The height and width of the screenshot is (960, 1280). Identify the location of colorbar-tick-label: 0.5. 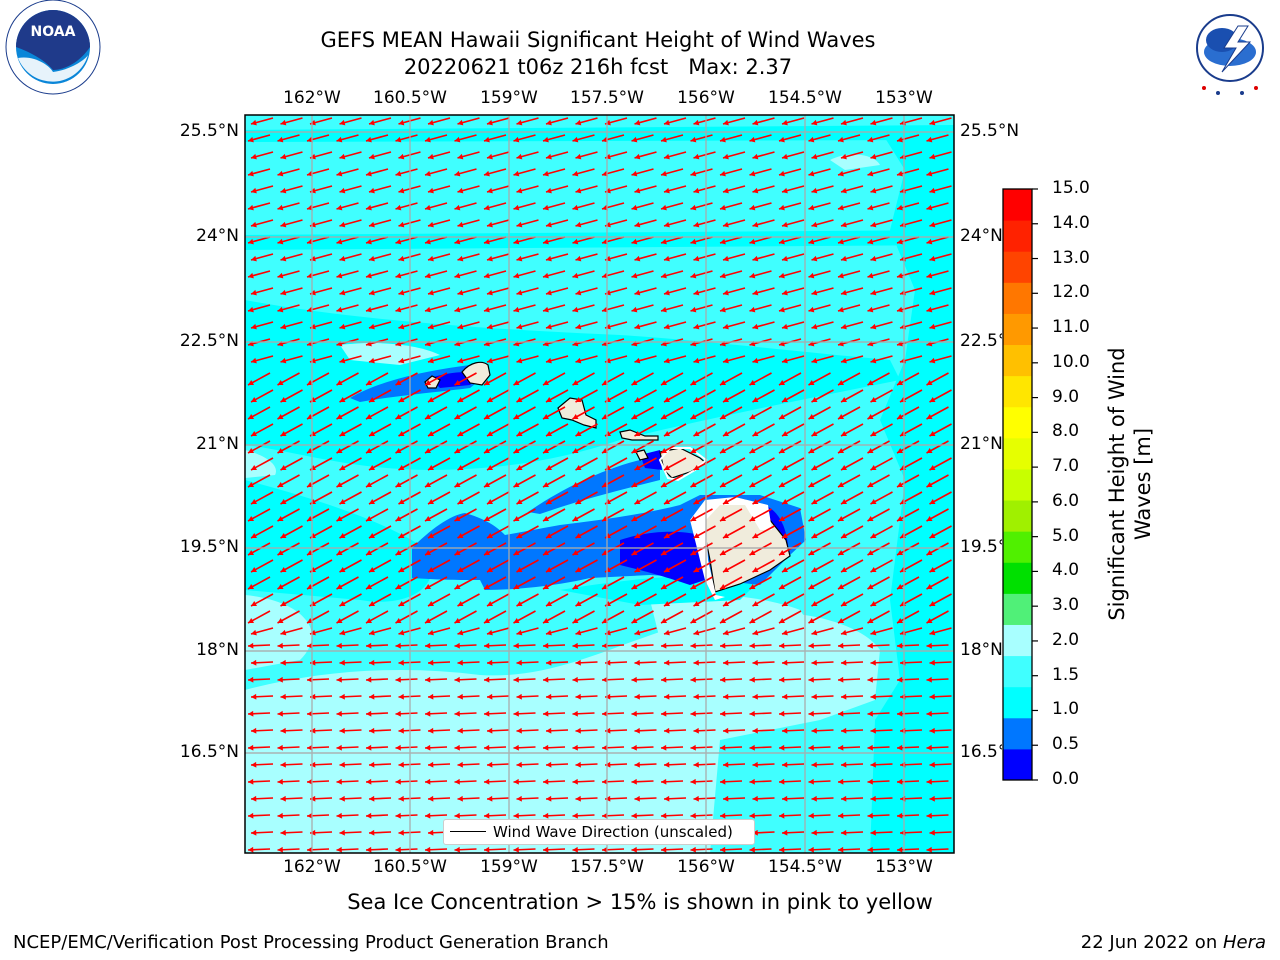
(1066, 744).